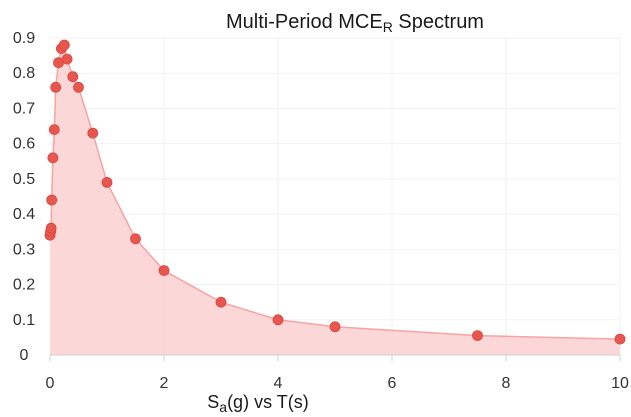 Image resolution: width=631 pixels, height=417 pixels. Describe the element at coordinates (213, 402) in the screenshot. I see `x-axis-title-s: S` at that location.